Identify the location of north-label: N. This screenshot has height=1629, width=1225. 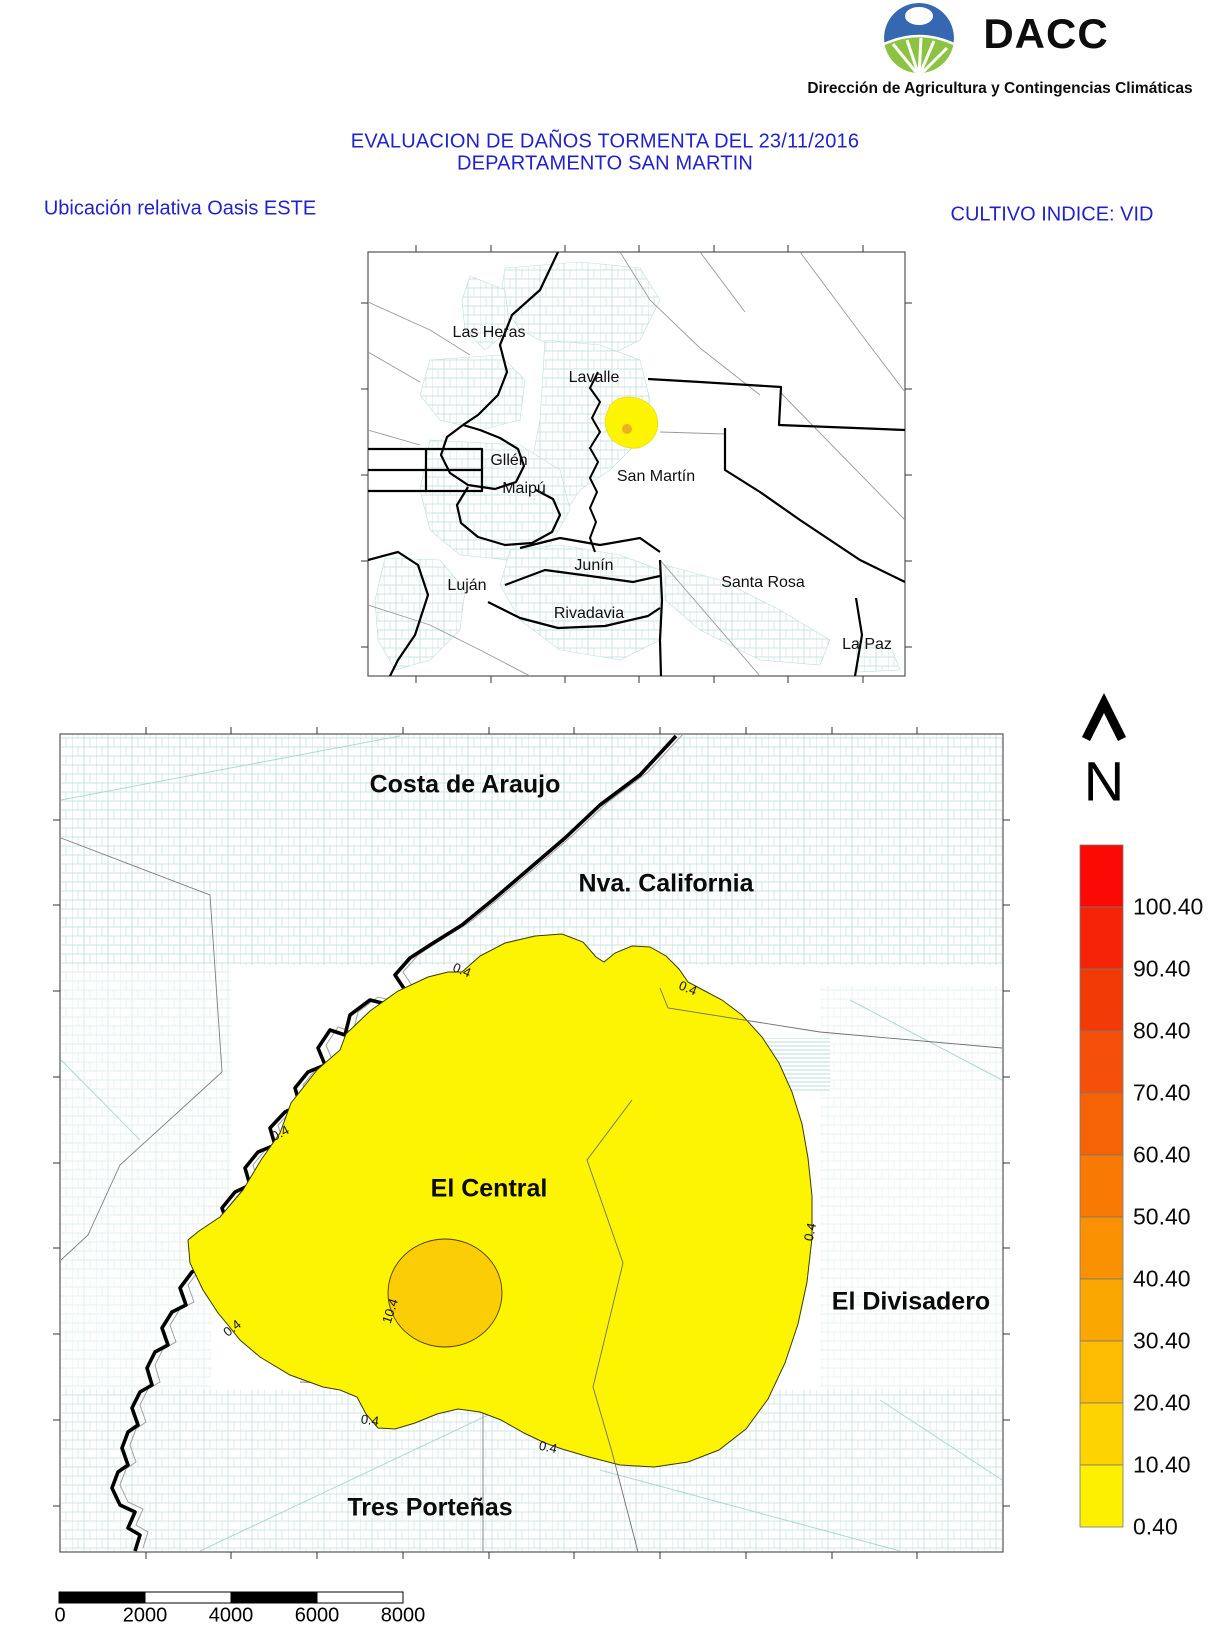
(1104, 781).